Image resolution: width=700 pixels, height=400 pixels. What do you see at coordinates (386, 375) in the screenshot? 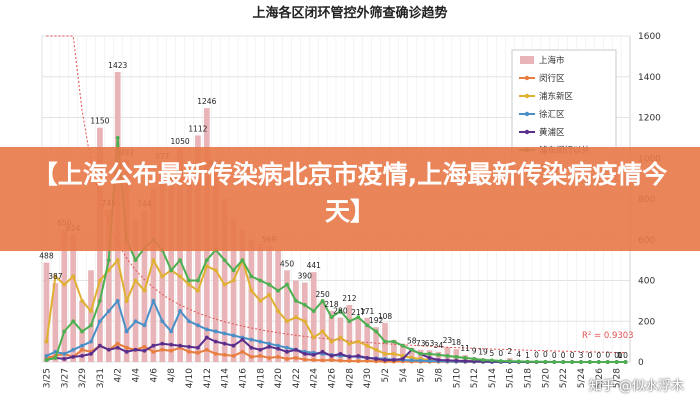
I see `x-tick-label: 5/2` at bounding box center [386, 375].